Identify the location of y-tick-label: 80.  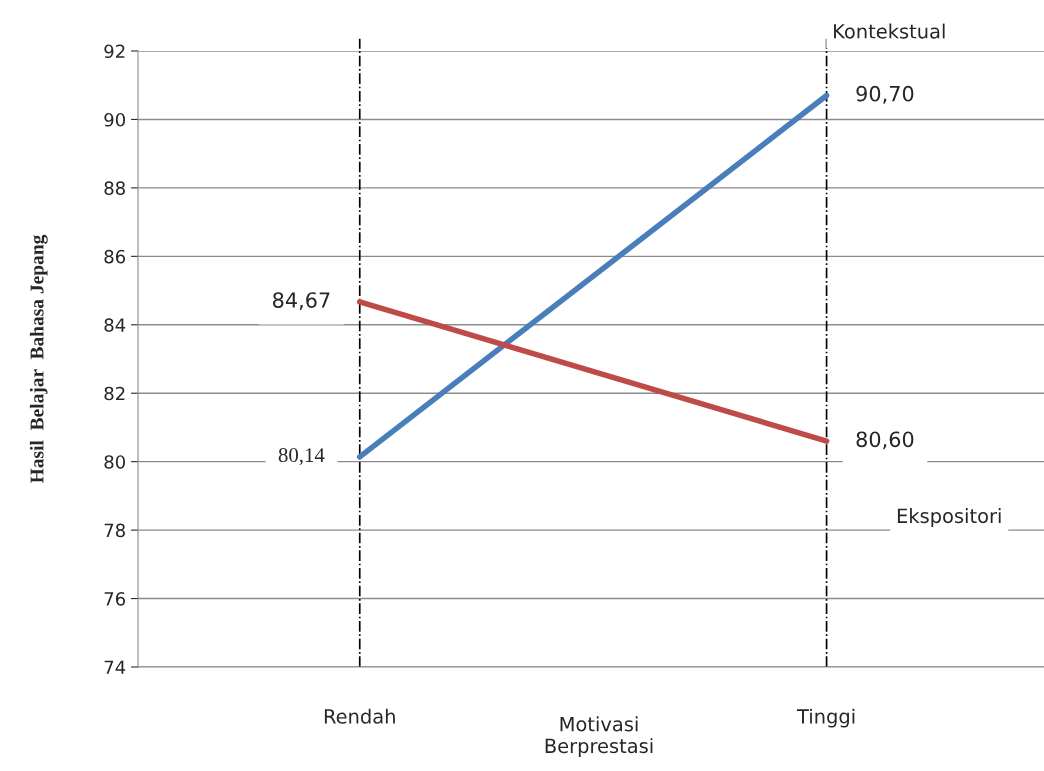
(114, 462).